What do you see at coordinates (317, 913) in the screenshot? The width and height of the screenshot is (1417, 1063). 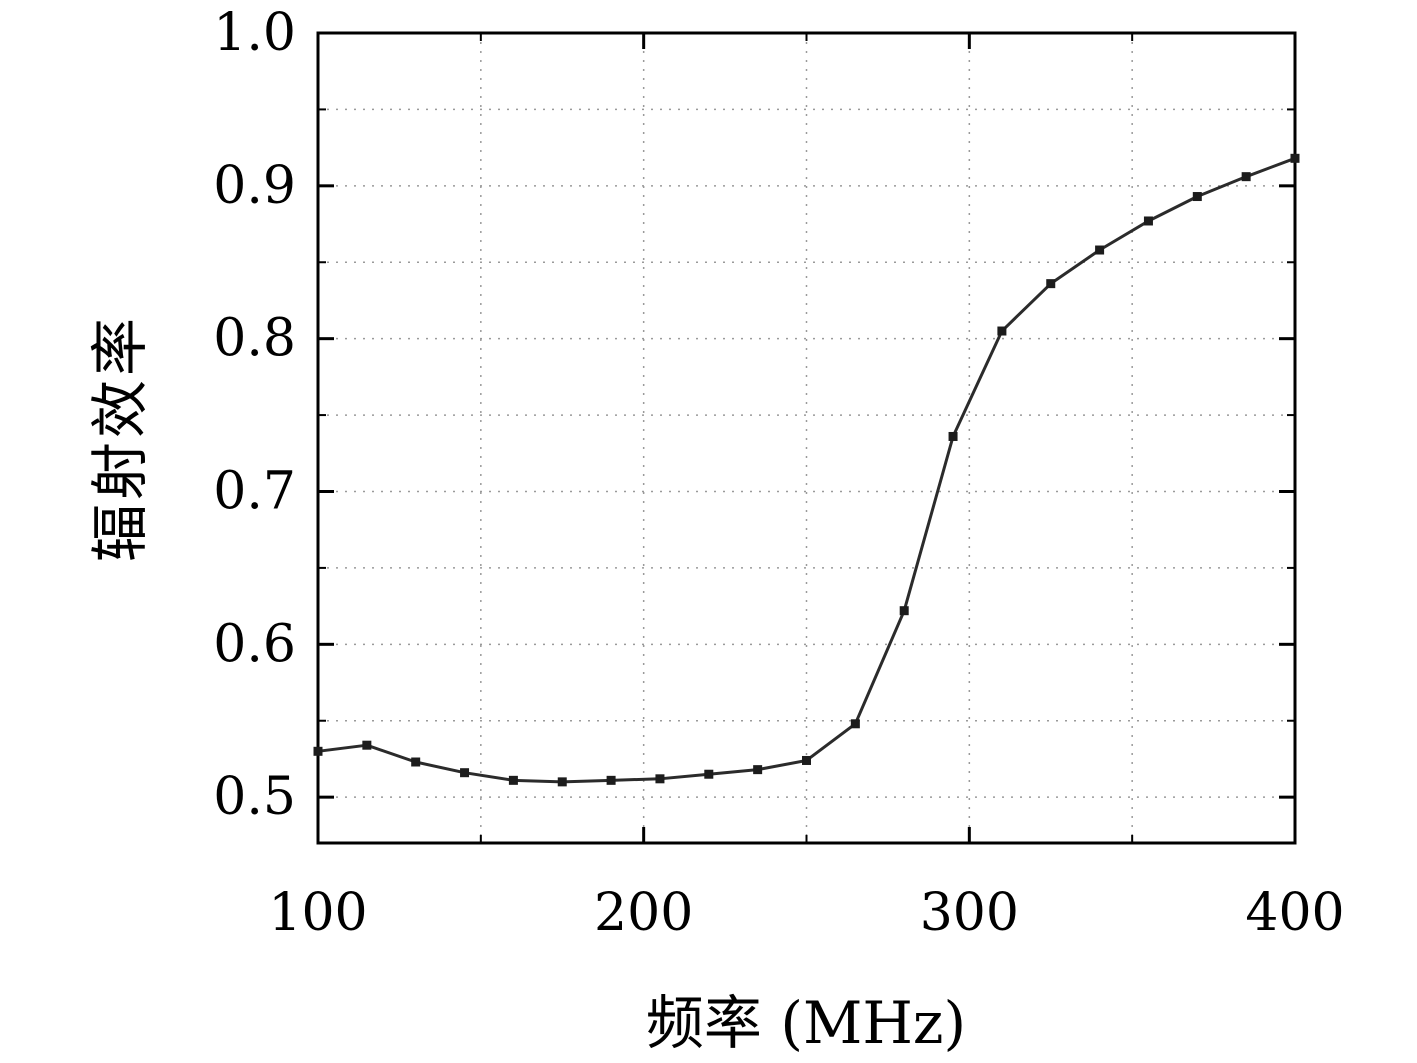 I see `svg-text: 100` at bounding box center [317, 913].